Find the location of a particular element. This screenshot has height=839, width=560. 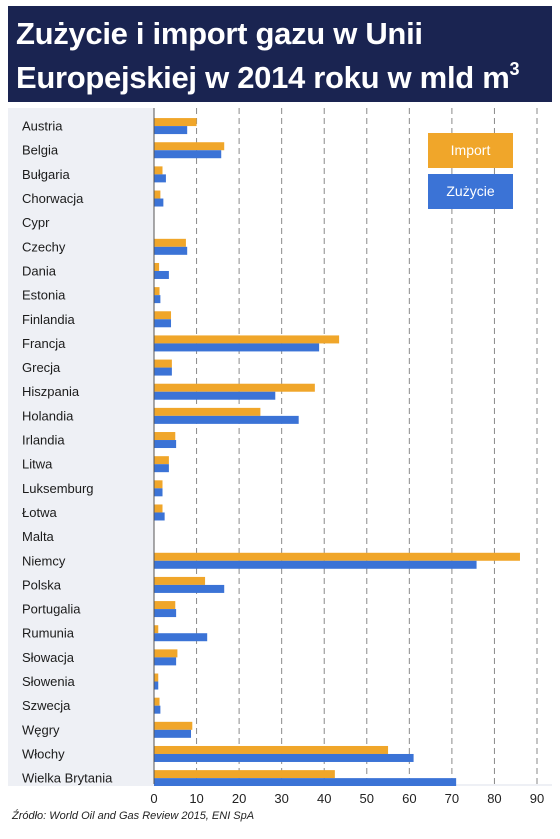

legend-usage: Zużycie is located at coordinates (470, 191).